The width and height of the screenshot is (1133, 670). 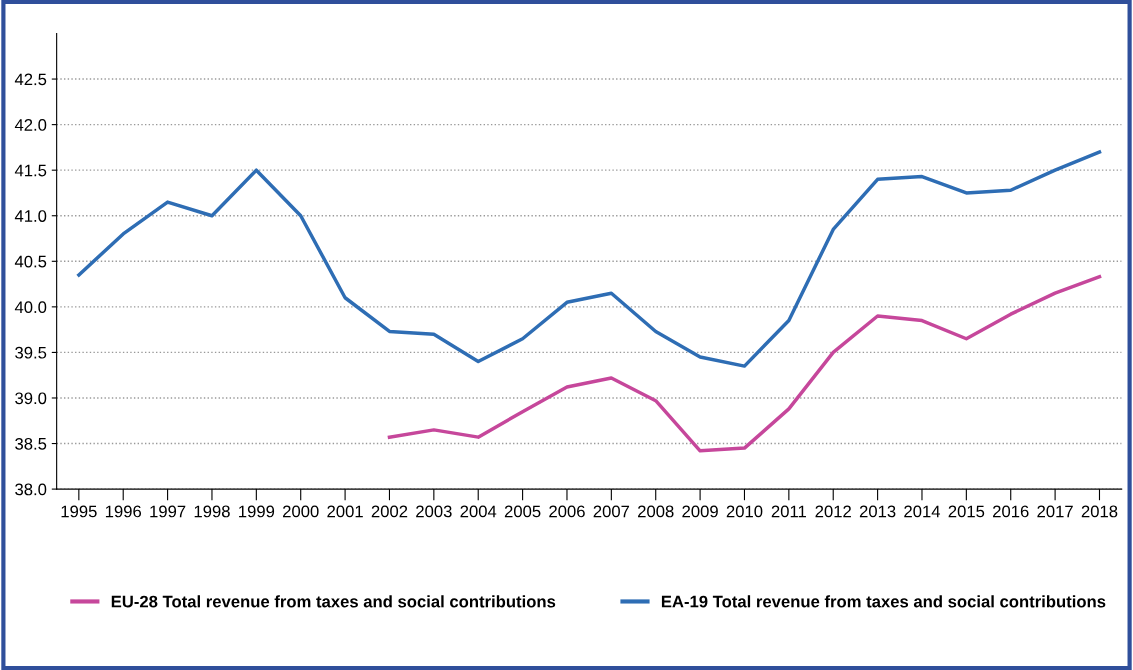 I want to click on x-tick-label: 2012, so click(x=833, y=511).